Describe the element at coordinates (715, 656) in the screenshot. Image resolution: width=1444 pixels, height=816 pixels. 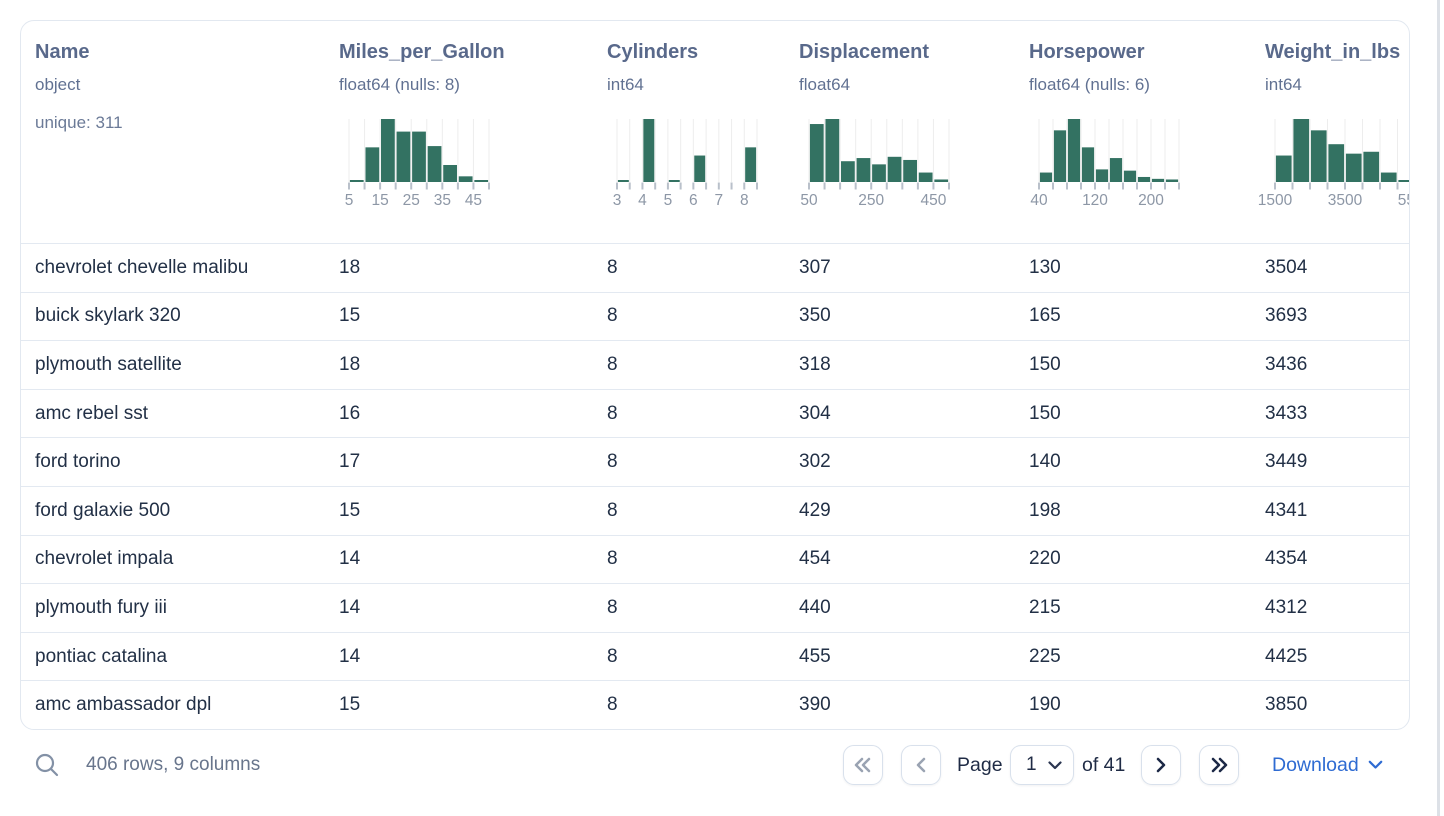
I see `table-row: pontiac catalina 14 8 455 225 4425` at that location.